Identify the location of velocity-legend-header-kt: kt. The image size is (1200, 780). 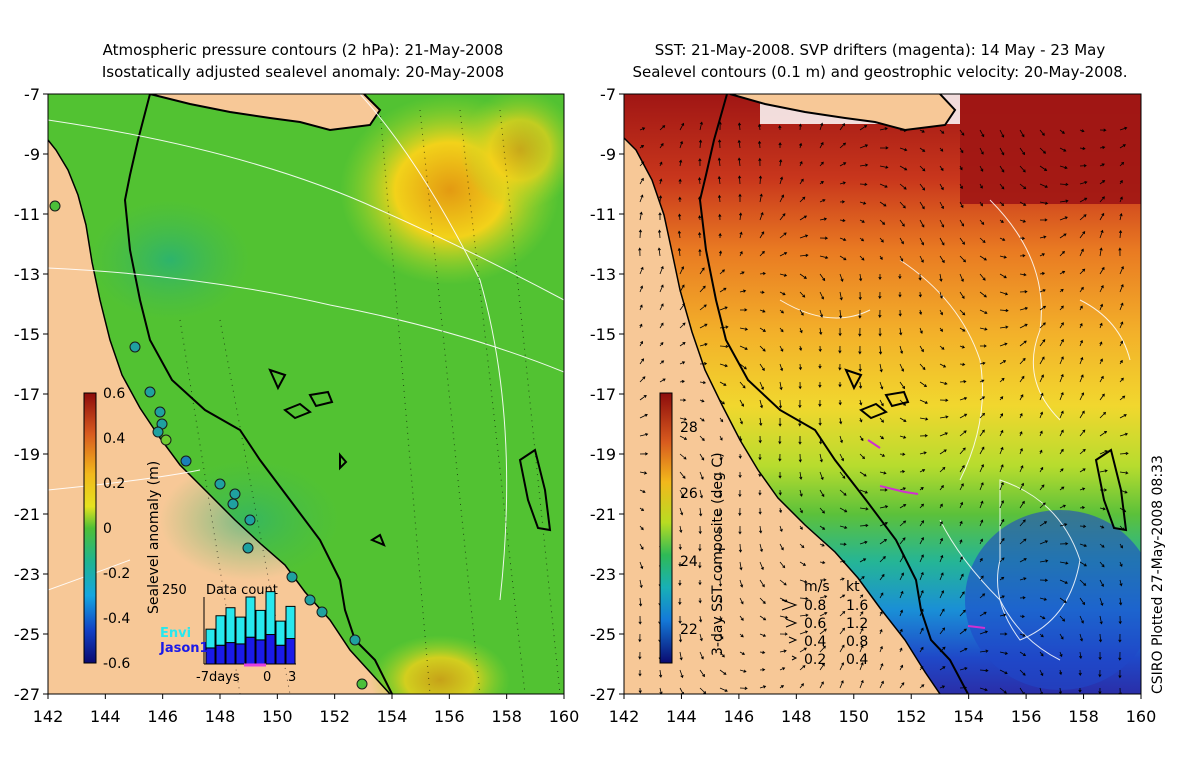
(853, 587).